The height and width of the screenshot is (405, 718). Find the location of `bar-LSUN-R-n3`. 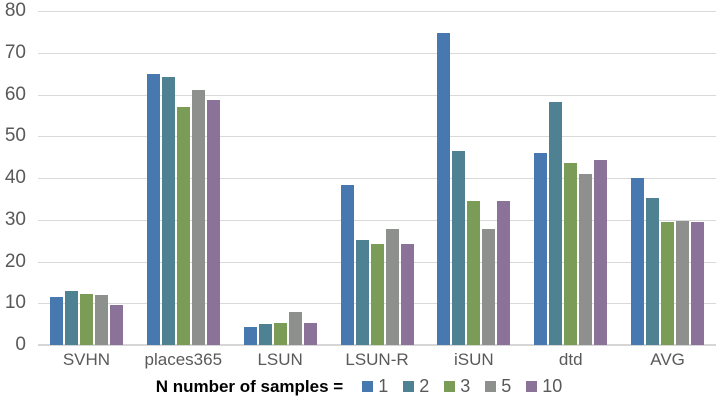

bar-LSUN-R-n3 is located at coordinates (377, 294).